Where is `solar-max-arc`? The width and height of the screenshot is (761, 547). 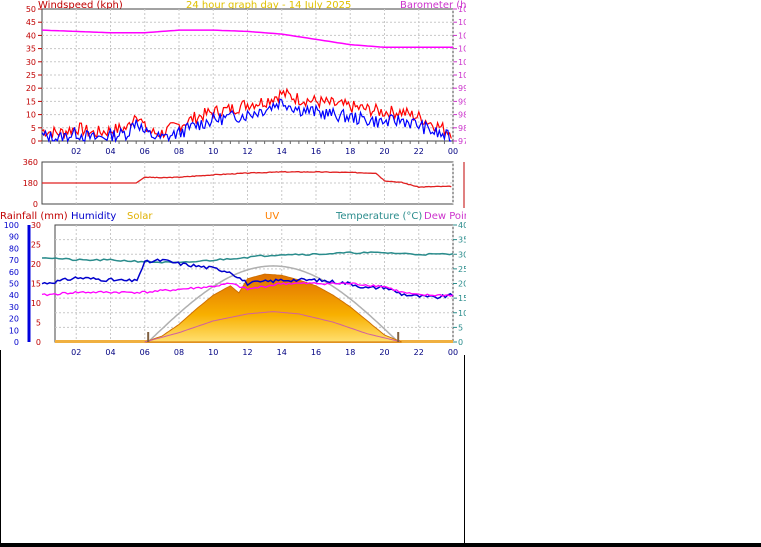
solar-max-arc is located at coordinates (272, 304).